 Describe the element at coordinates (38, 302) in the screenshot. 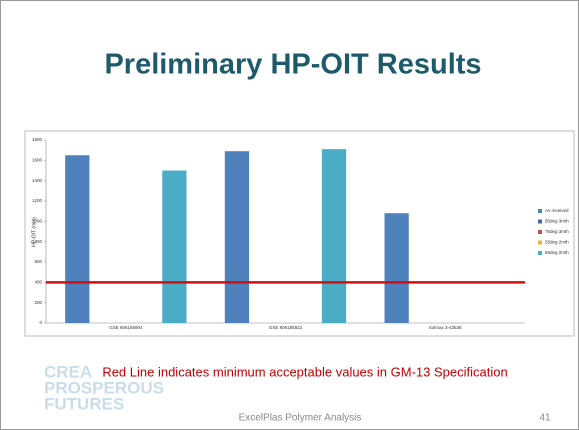

I see `y-tick-label: 200` at that location.